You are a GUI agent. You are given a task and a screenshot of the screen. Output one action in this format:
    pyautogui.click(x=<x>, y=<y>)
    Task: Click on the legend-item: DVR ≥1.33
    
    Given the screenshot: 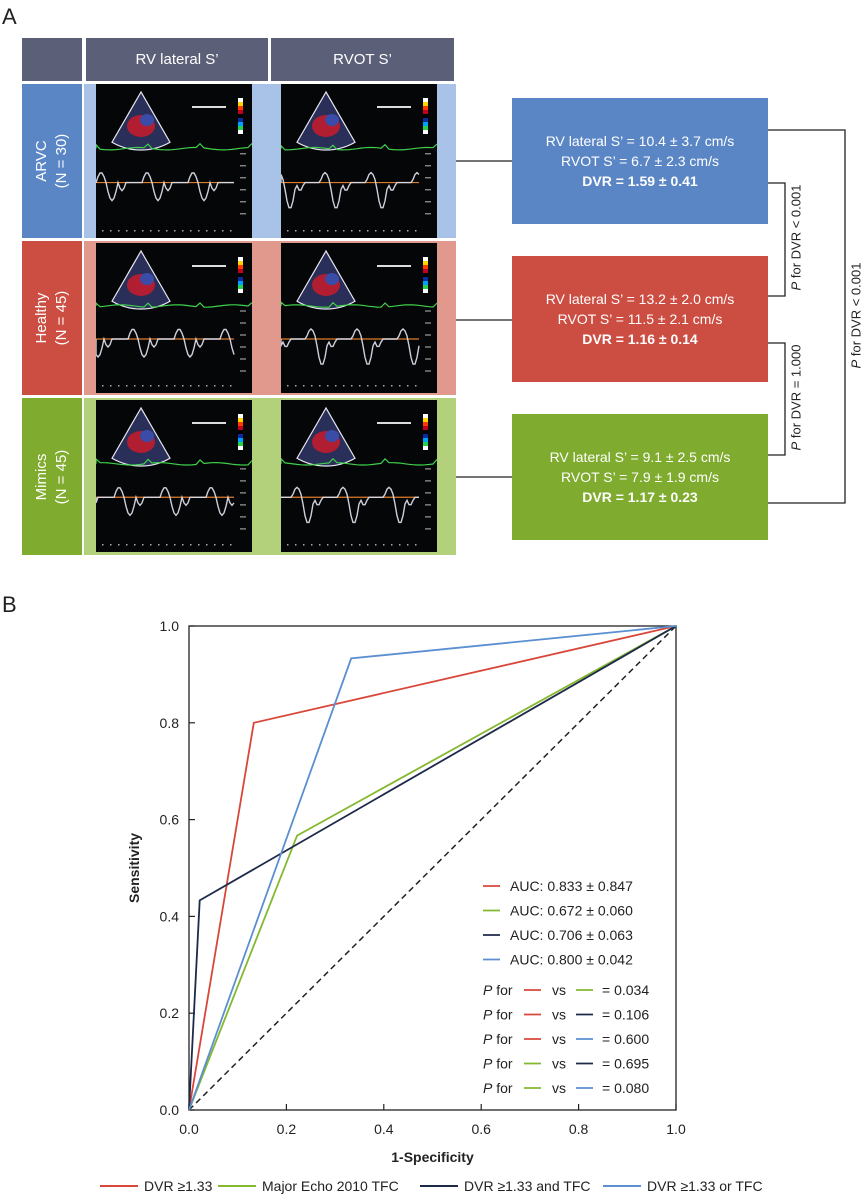 What is the action you would take?
    pyautogui.click(x=156, y=1186)
    